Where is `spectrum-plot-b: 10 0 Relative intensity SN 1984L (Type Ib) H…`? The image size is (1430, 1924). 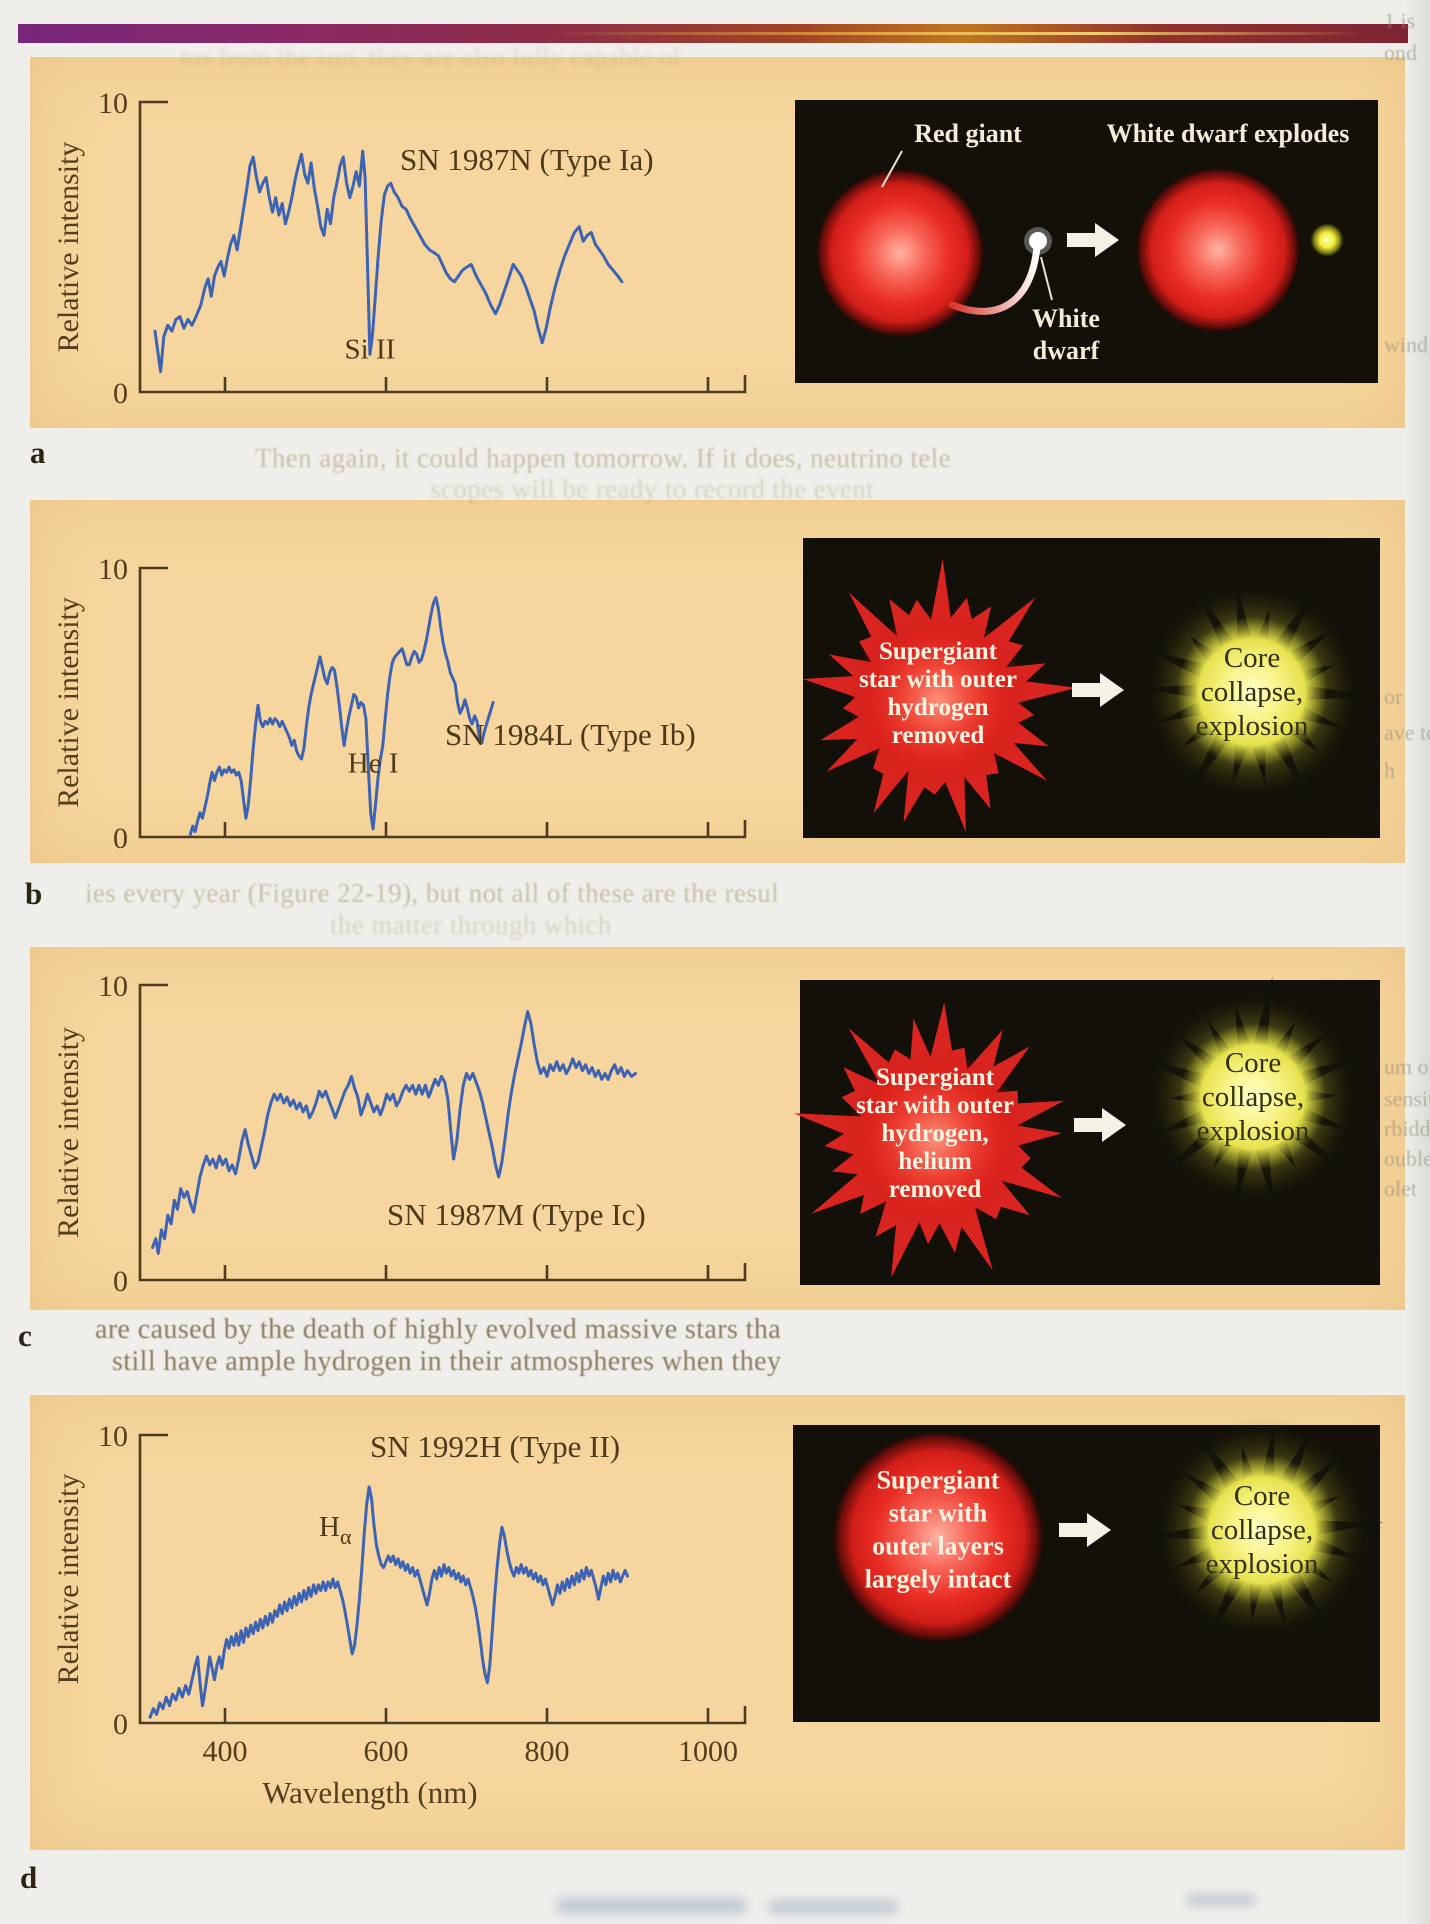
spectrum-plot-b: 10 0 Relative intensity SN 1984L (Type Ib) H… is located at coordinates (399, 704).